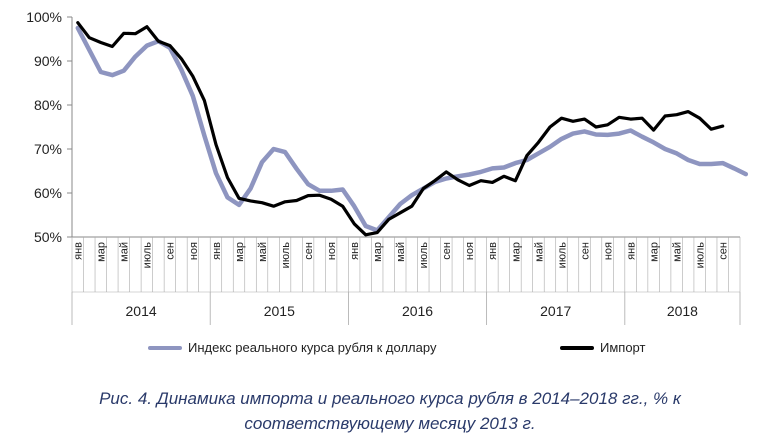 The width and height of the screenshot is (780, 440). I want to click on year-label: 2018, so click(682, 311).